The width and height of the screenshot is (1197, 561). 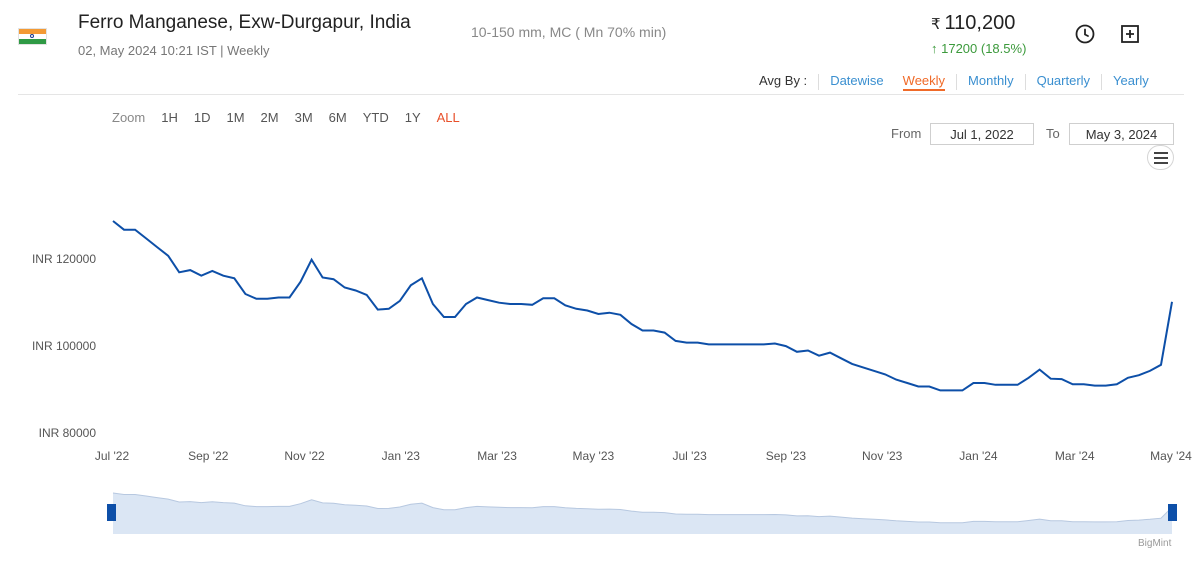 I want to click on x-tick-label: Mar '24, so click(x=1075, y=456).